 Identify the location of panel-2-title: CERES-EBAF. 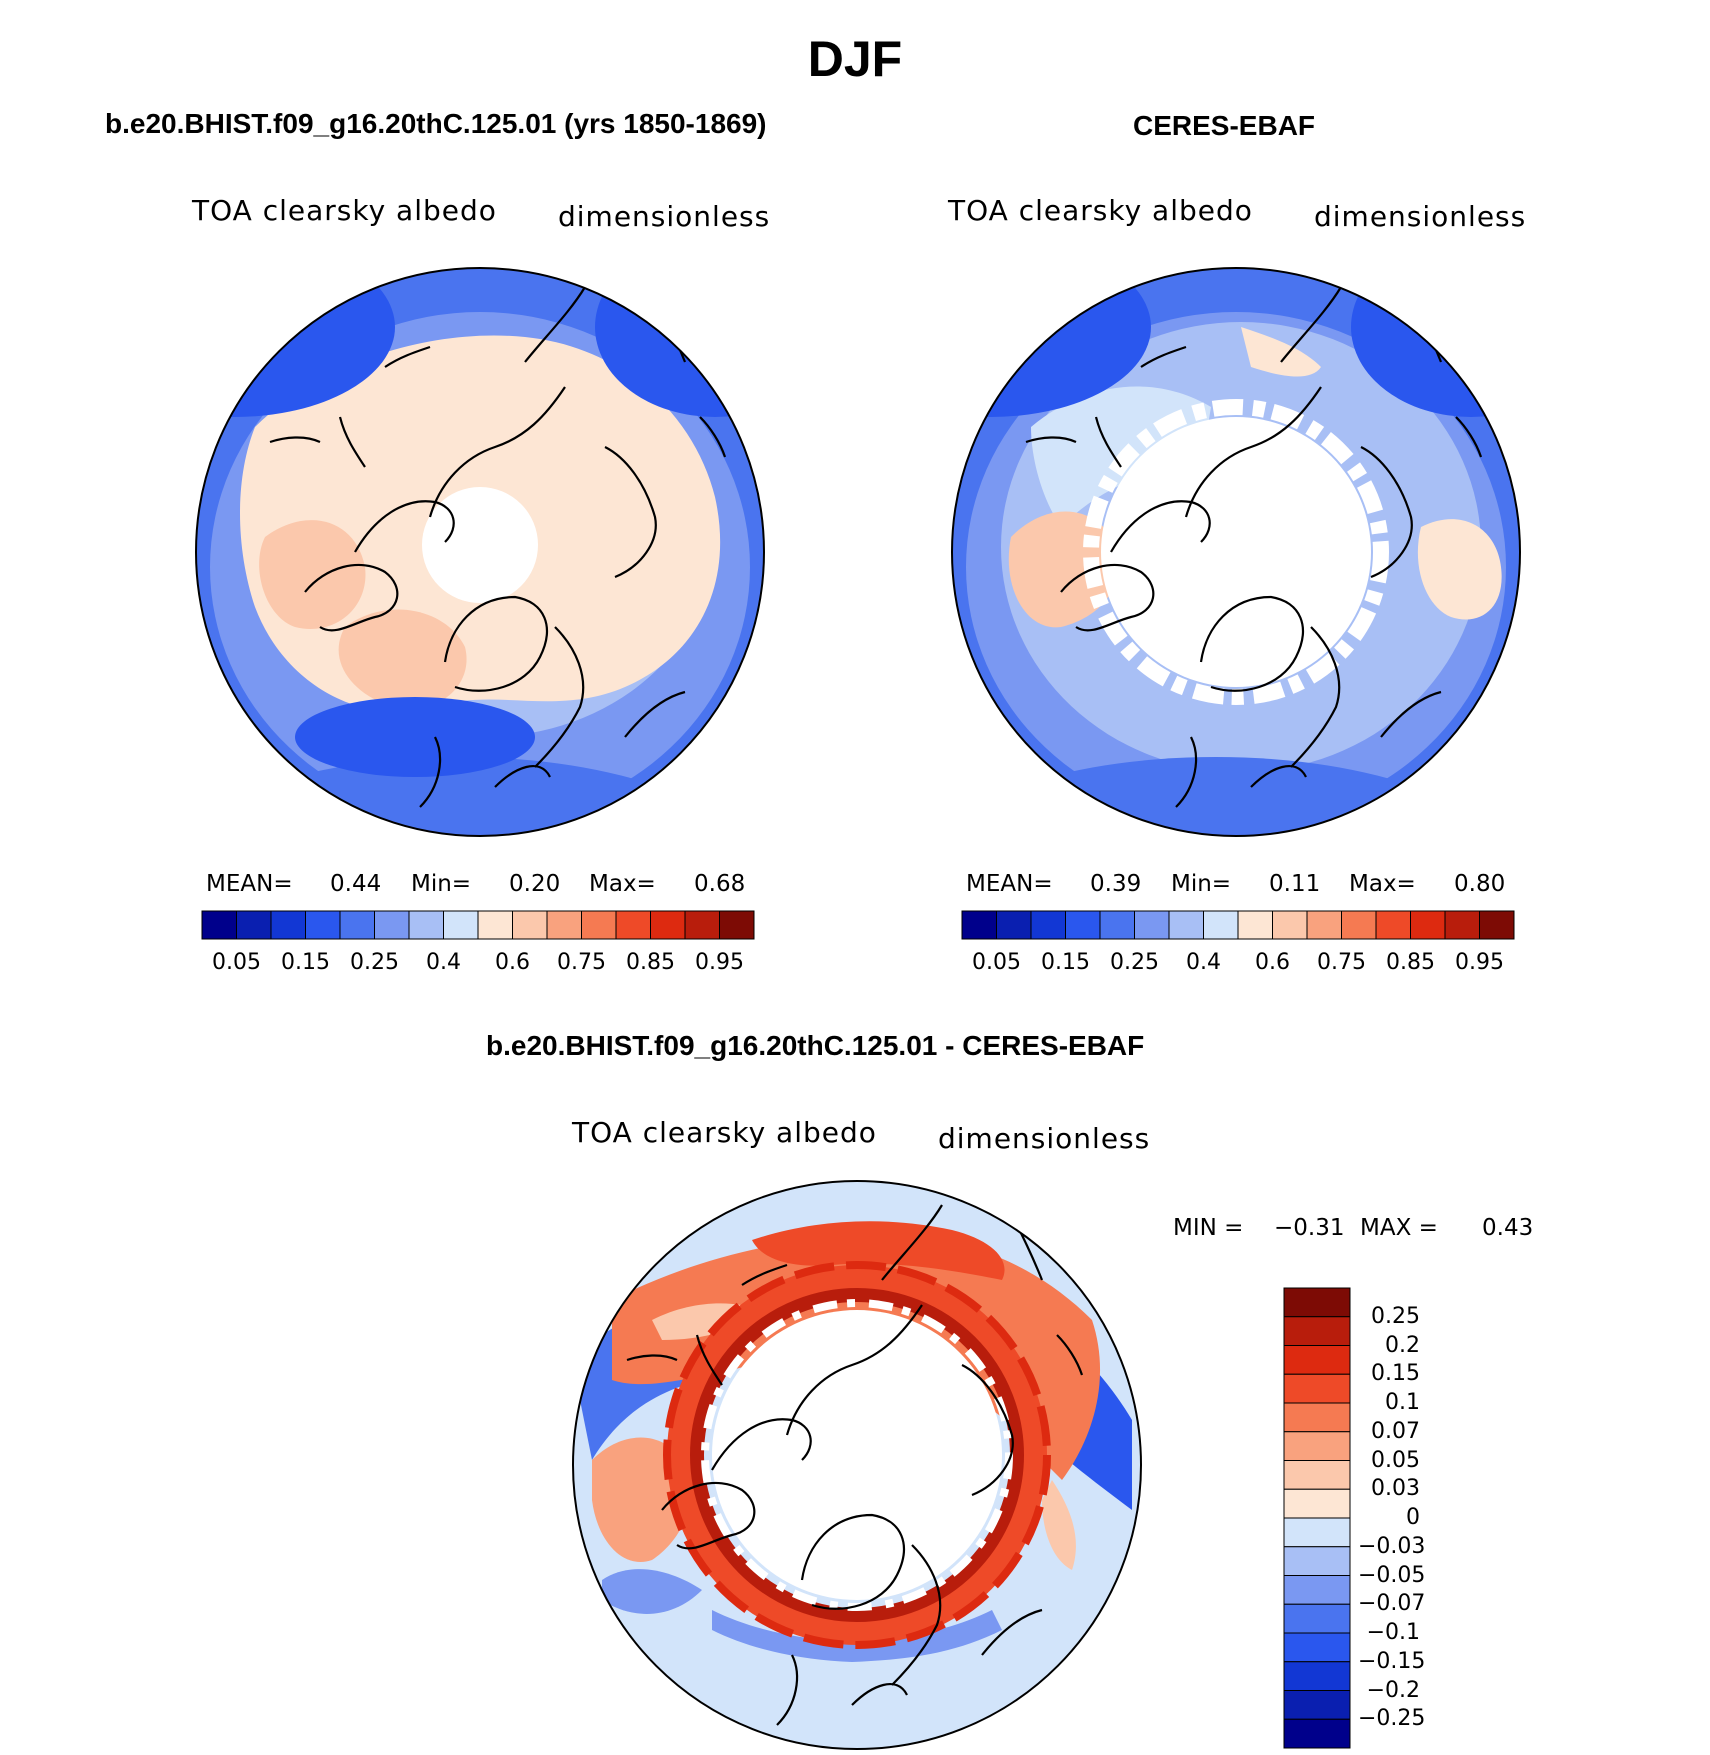
(1224, 125).